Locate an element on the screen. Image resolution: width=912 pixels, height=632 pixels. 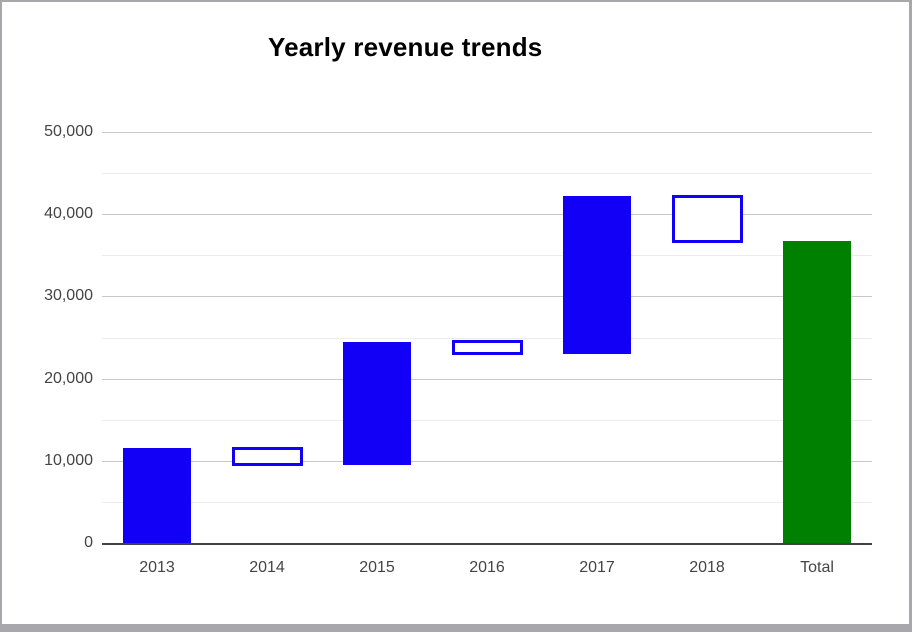
y-axis-tick-label: 0 is located at coordinates (88, 542).